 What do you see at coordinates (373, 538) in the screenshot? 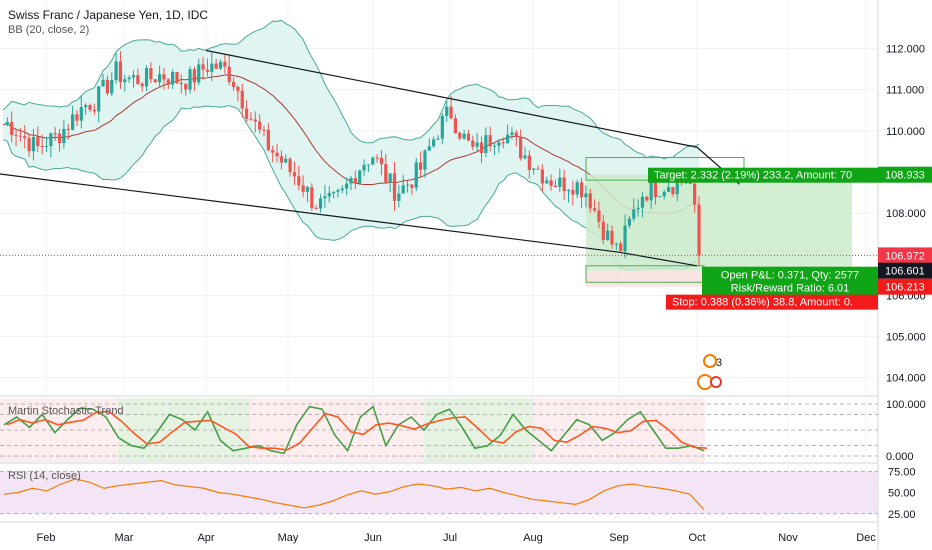
I see `time-tick-label: Jun` at bounding box center [373, 538].